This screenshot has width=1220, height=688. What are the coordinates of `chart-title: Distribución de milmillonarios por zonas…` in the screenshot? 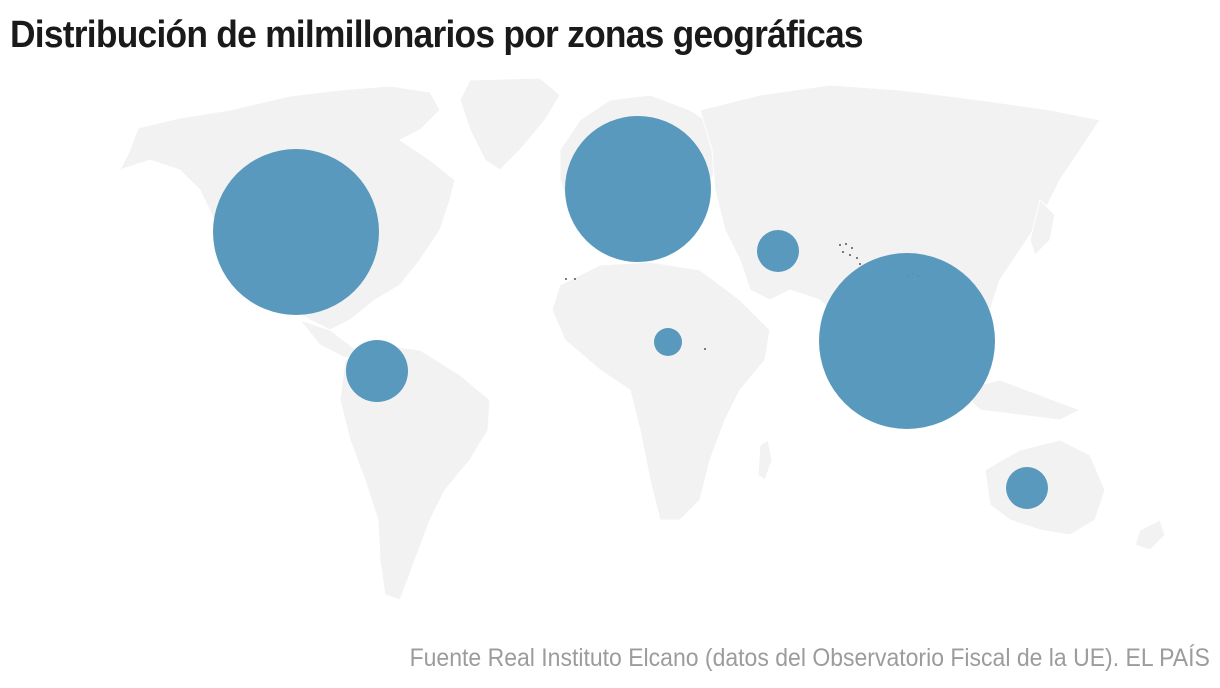 It's located at (437, 35).